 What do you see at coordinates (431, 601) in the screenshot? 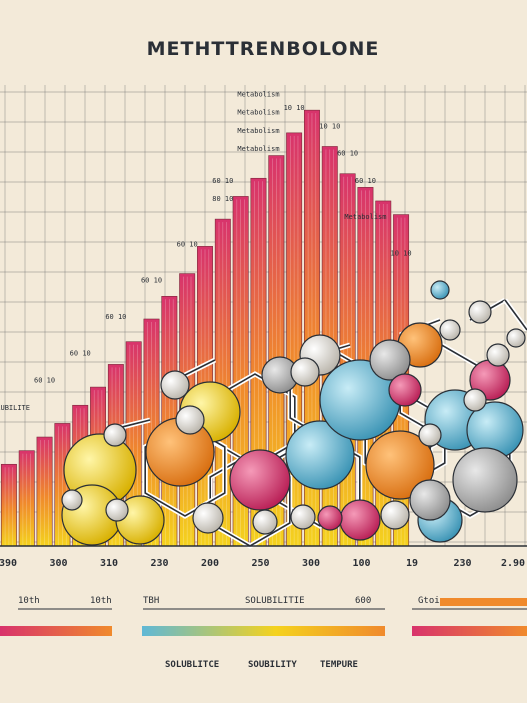
I see `legend-label-left: Gtoin` at bounding box center [431, 601].